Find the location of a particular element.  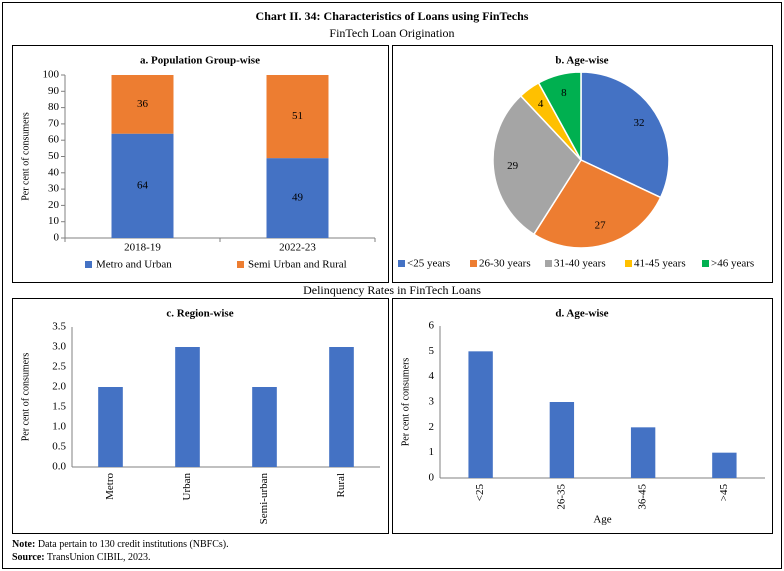

y-tick-label: 10 is located at coordinates (54, 221).